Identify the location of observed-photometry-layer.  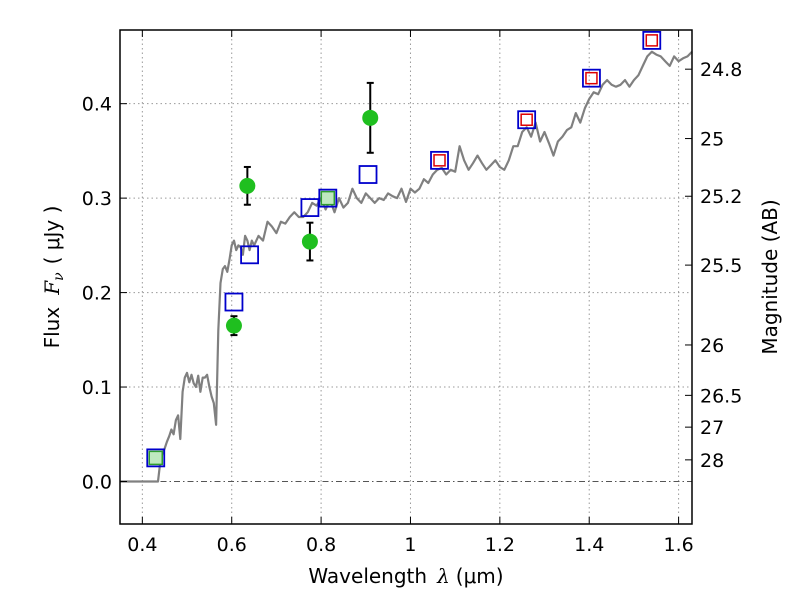
(302, 209).